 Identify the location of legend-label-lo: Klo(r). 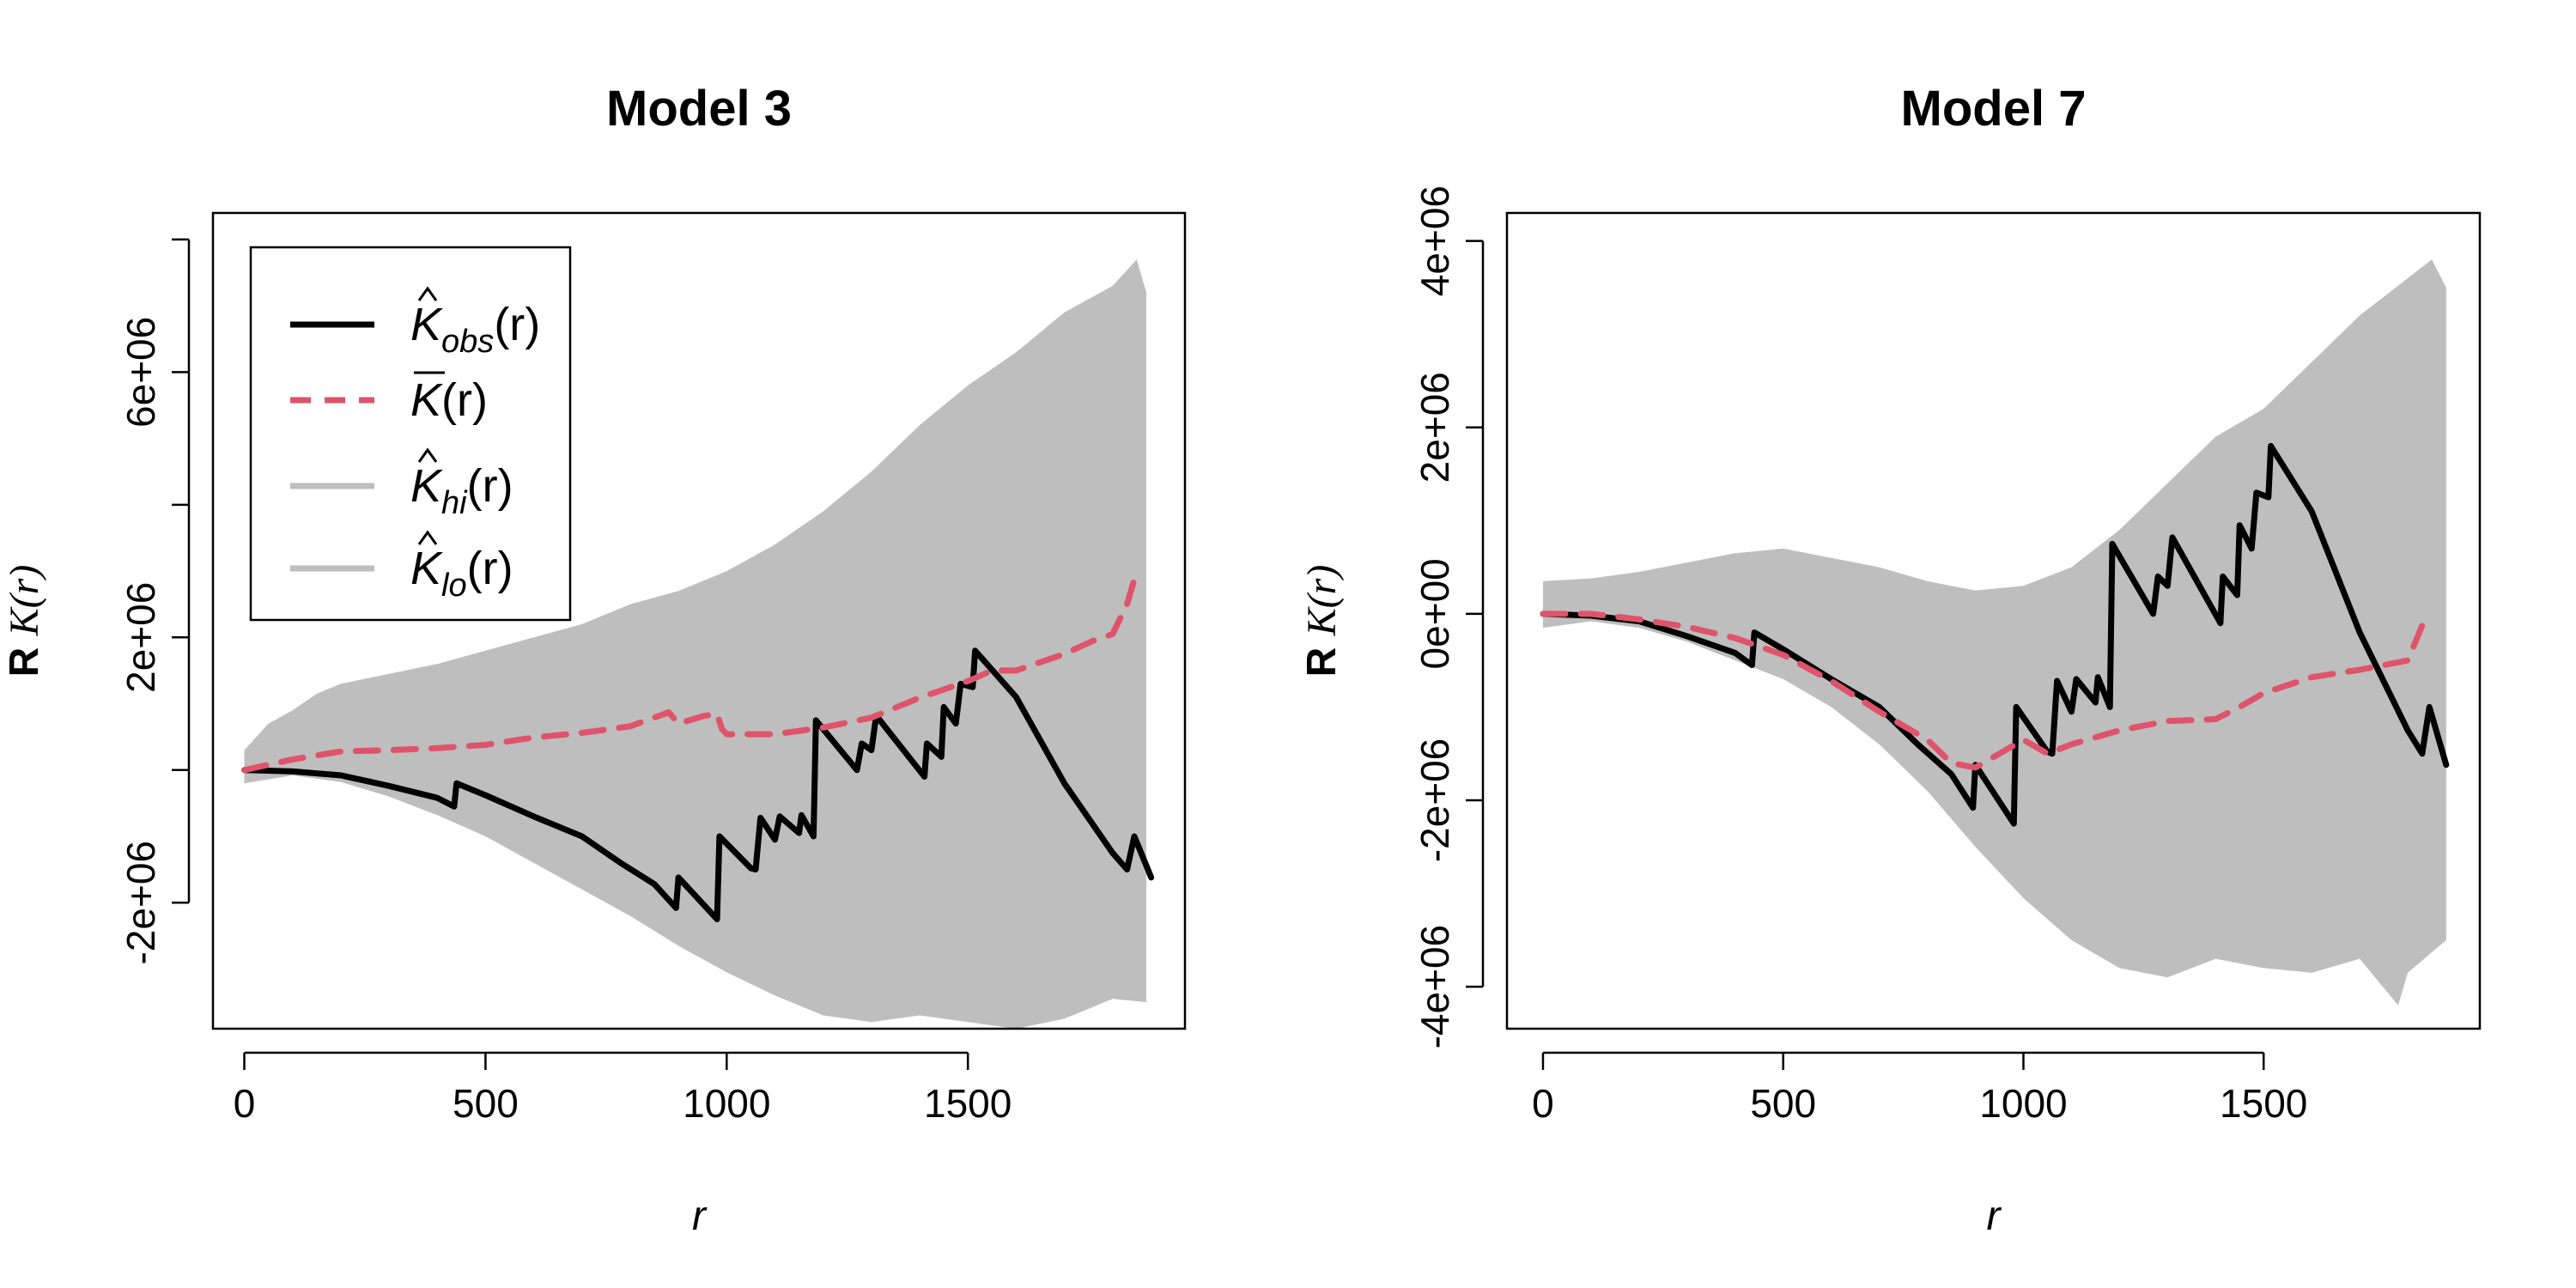
(461, 574).